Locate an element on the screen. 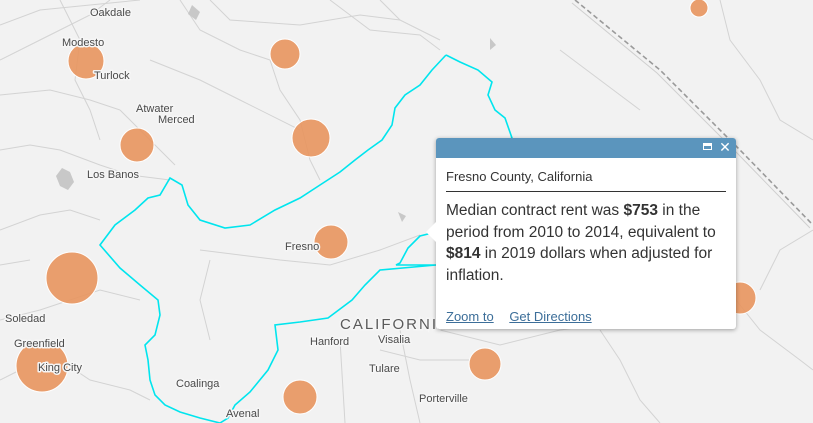  rent-nominal-value: $753 is located at coordinates (640, 210).